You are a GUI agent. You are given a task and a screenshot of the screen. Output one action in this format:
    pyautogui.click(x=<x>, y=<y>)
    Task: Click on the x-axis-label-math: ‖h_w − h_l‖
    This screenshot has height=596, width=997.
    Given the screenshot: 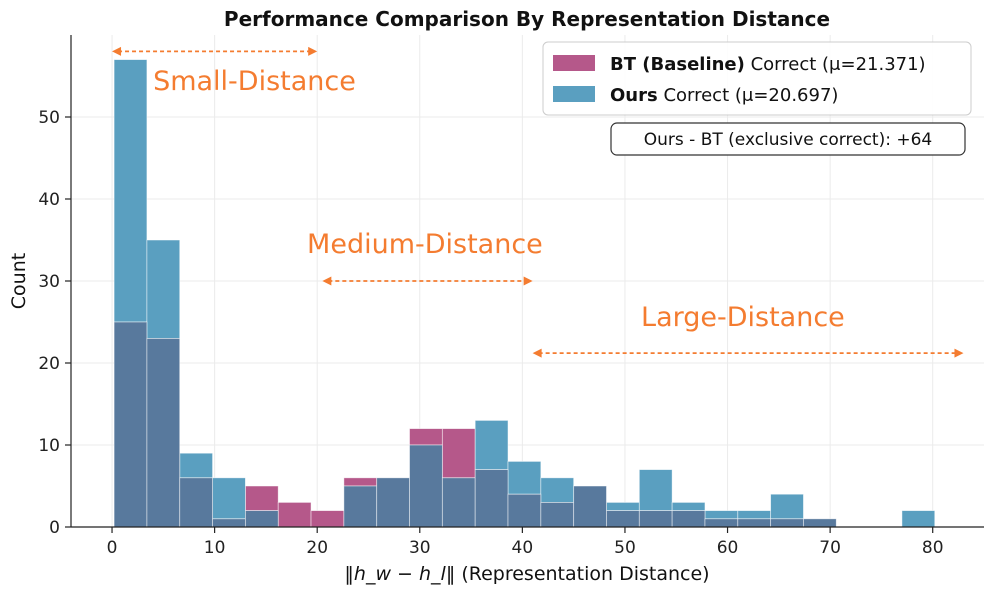 What is the action you would take?
    pyautogui.click(x=399, y=574)
    